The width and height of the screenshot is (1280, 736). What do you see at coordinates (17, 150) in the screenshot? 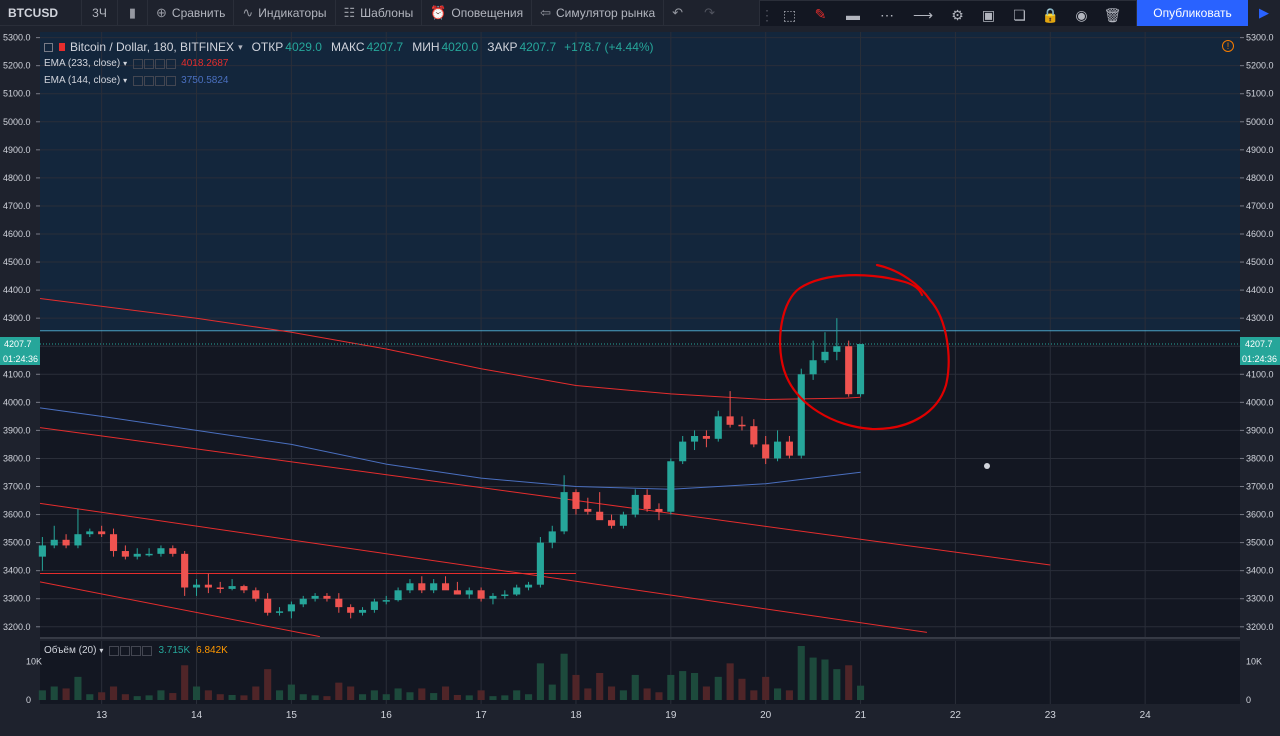
I see `y-tick-label: 4900.0` at bounding box center [17, 150].